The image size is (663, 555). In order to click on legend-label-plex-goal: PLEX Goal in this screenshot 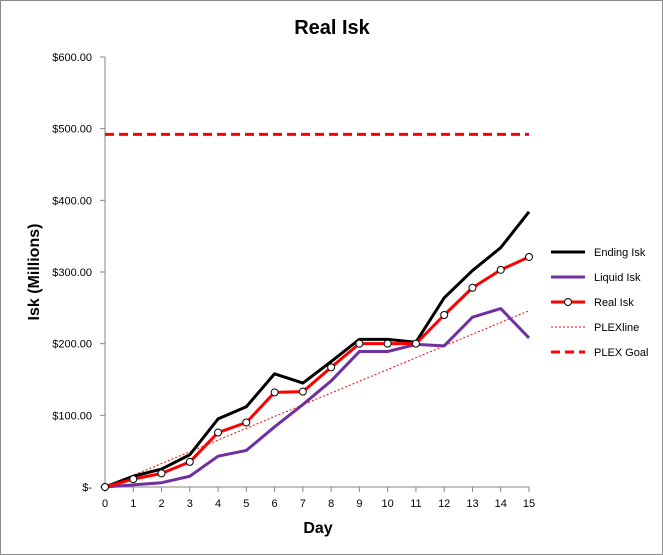, I will do `click(621, 353)`.